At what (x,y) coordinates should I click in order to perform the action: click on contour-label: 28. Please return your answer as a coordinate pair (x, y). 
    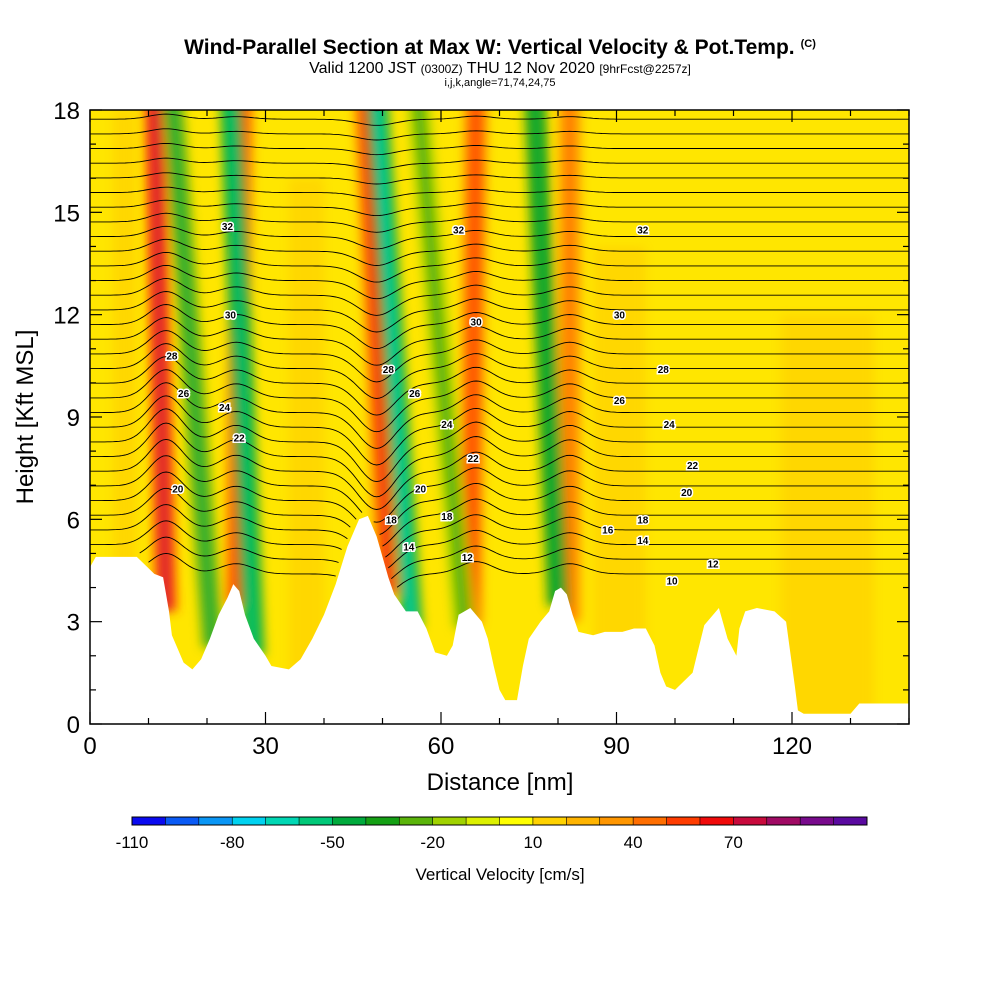
    Looking at the image, I should click on (172, 357).